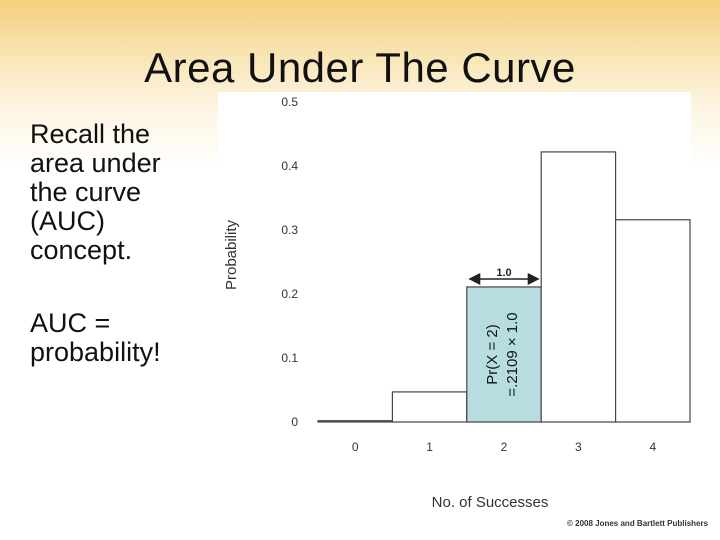  I want to click on y-tick-label: 0.1, so click(289, 358).